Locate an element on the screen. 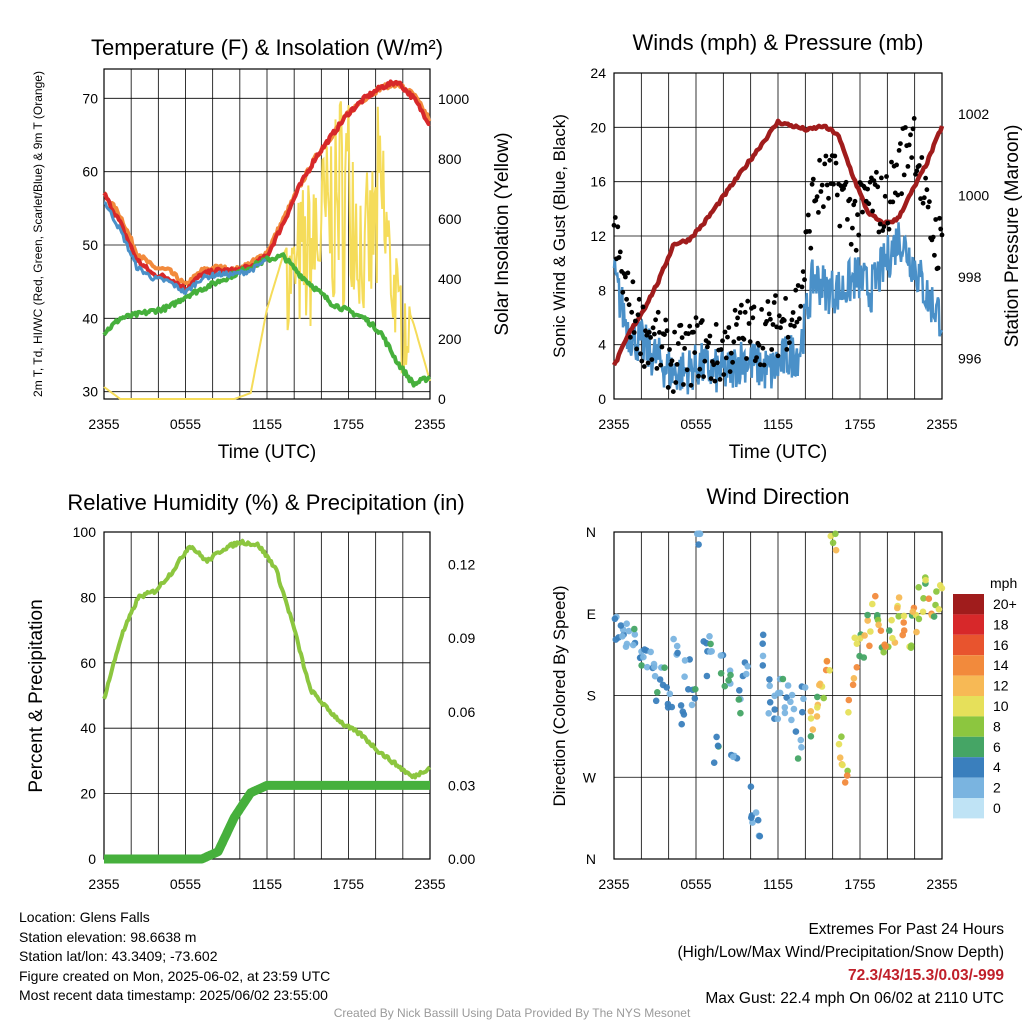  direction-chart-title: Wind Direction is located at coordinates (777, 496).